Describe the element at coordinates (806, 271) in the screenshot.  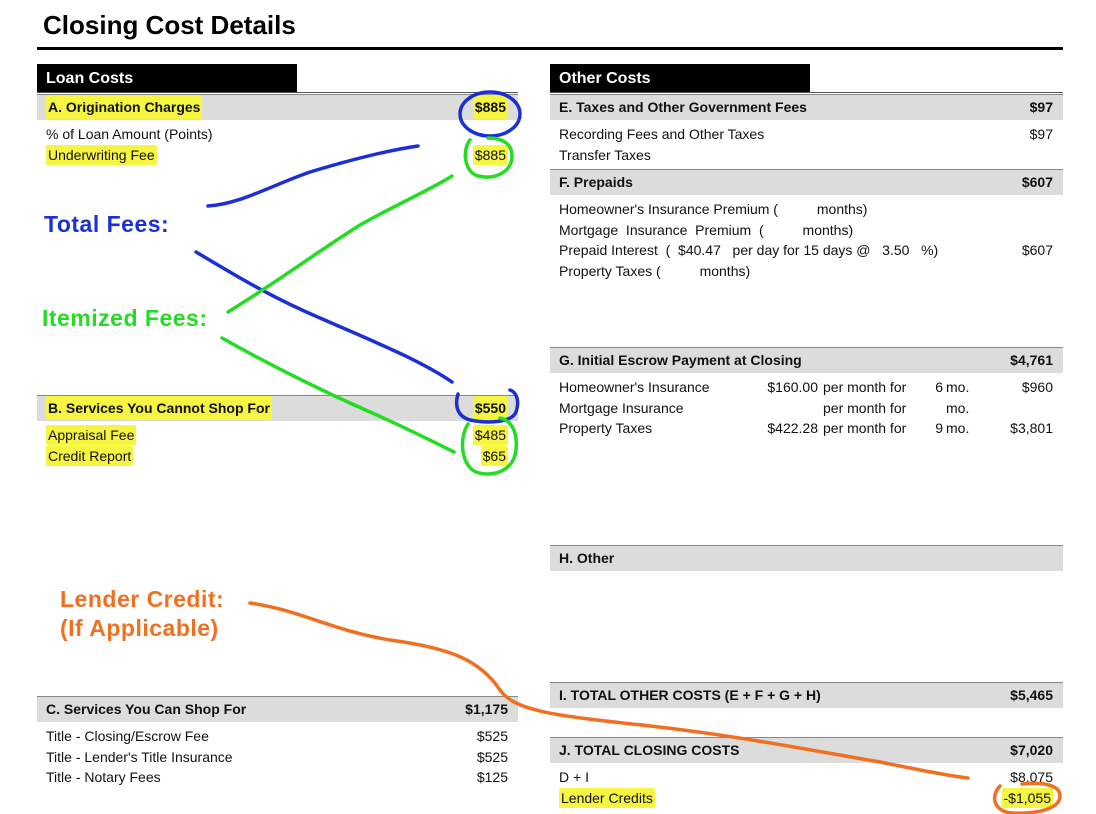
I see `section-f-row: Property Taxes ( months)` at that location.